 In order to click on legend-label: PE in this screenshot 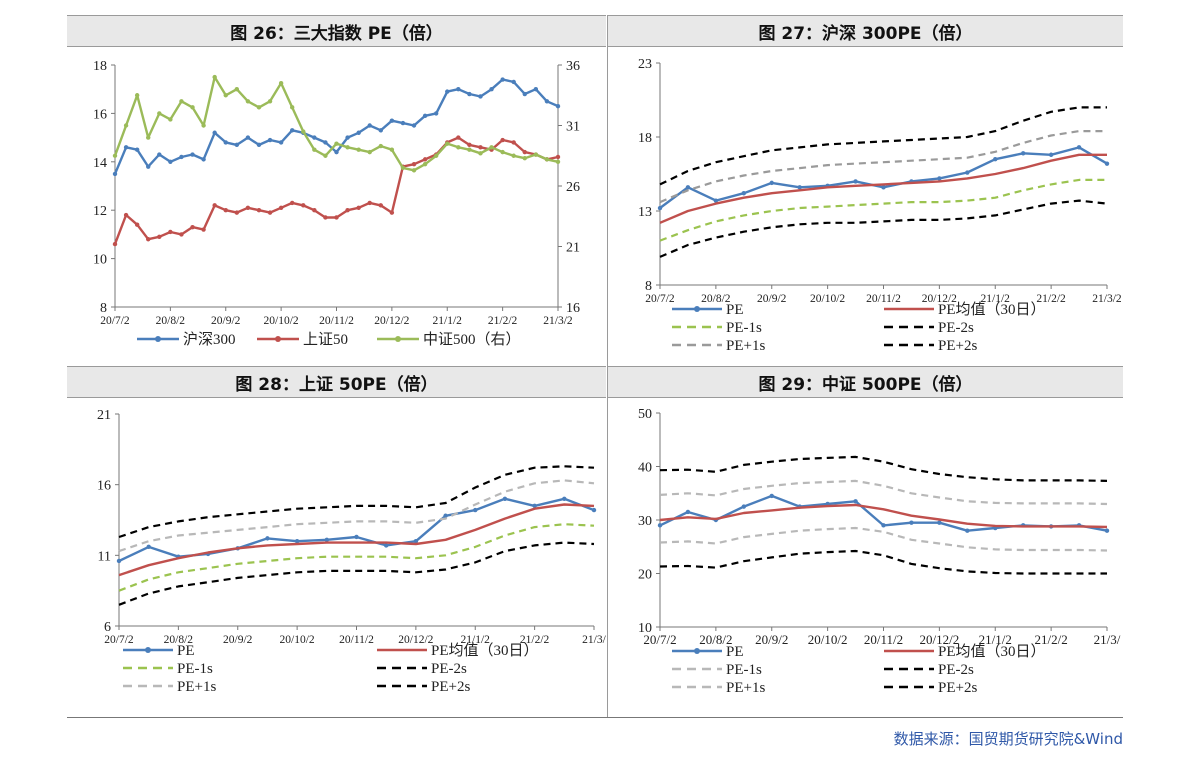, I will do `click(186, 651)`.